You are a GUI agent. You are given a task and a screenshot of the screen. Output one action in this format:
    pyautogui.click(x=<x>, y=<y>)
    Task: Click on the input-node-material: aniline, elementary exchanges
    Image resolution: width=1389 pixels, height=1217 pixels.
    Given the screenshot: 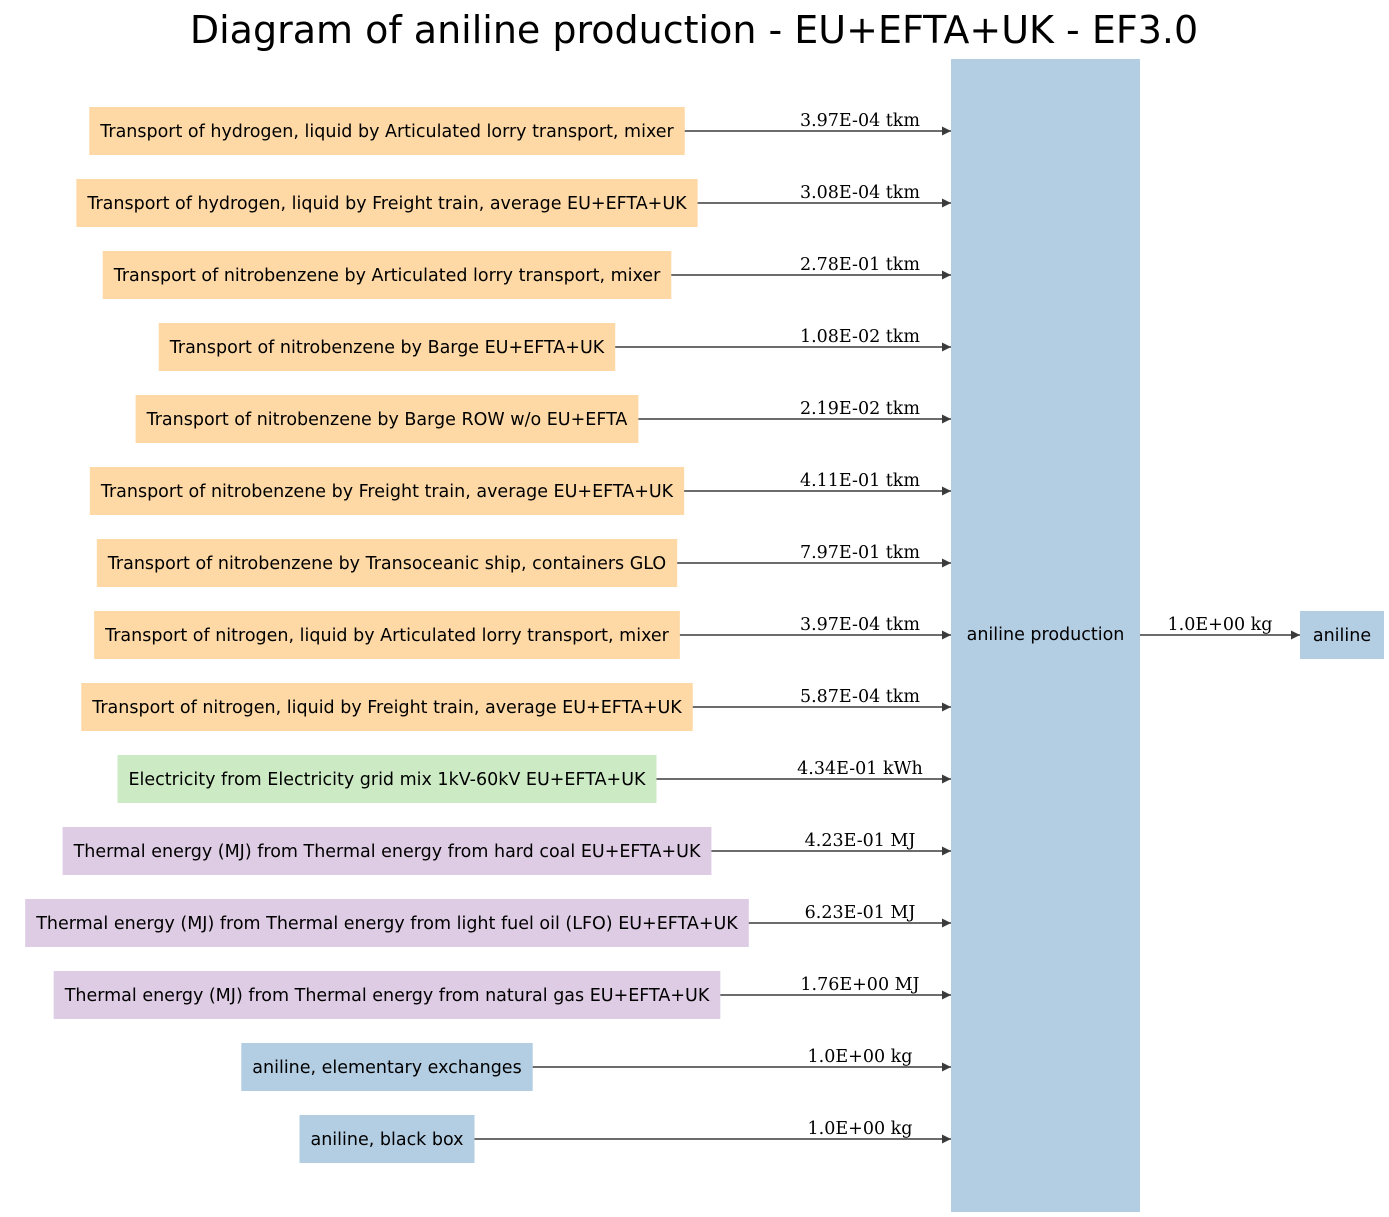 What is the action you would take?
    pyautogui.click(x=387, y=1067)
    